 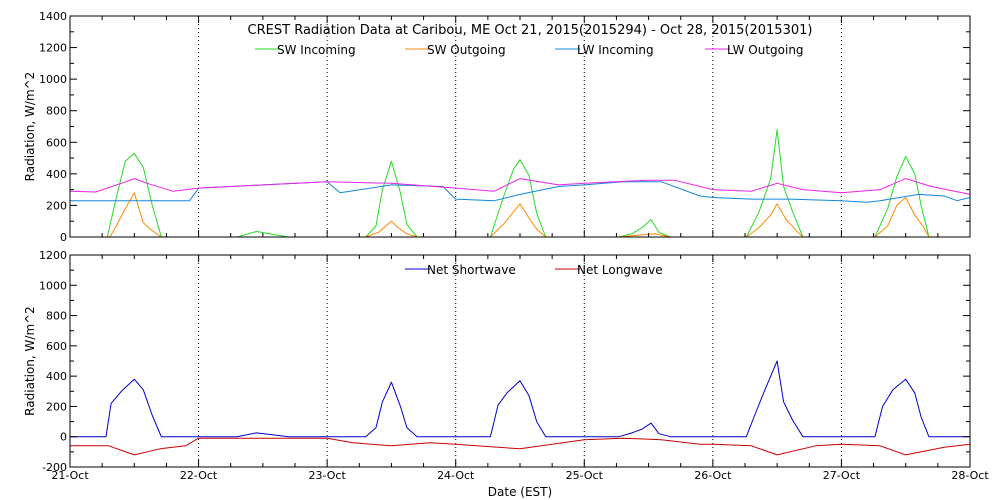 I want to click on legend-entry: SW Incoming, so click(x=305, y=50).